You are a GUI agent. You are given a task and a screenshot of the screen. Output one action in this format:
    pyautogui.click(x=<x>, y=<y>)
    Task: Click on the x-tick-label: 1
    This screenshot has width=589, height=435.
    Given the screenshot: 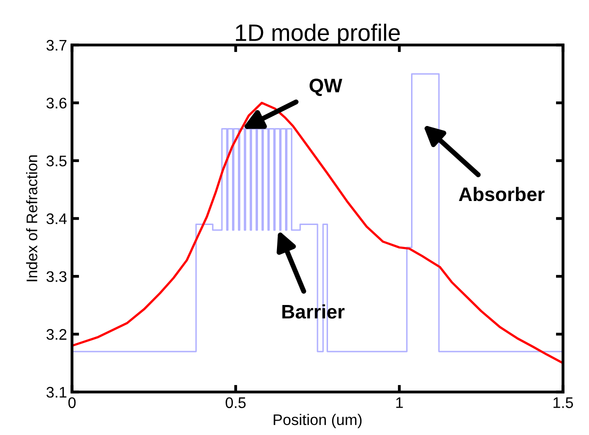 What is the action you would take?
    pyautogui.click(x=399, y=402)
    